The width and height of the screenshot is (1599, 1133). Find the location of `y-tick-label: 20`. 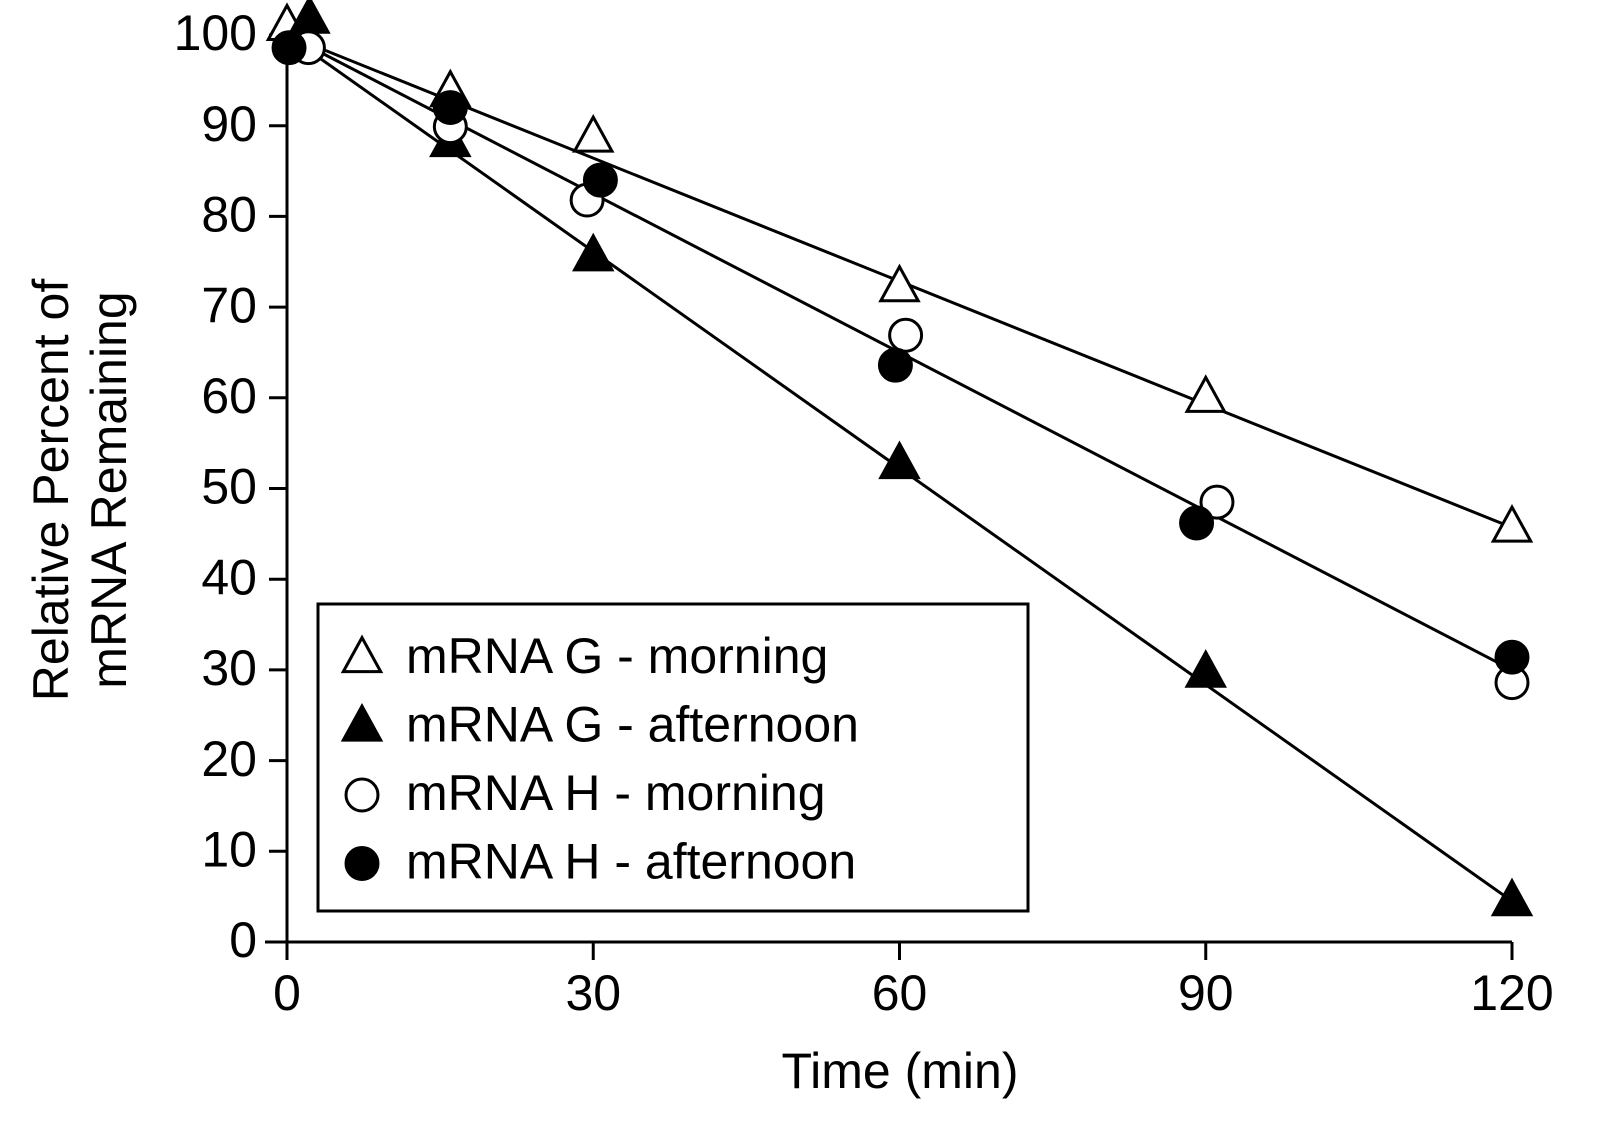

y-tick-label: 20 is located at coordinates (229, 759).